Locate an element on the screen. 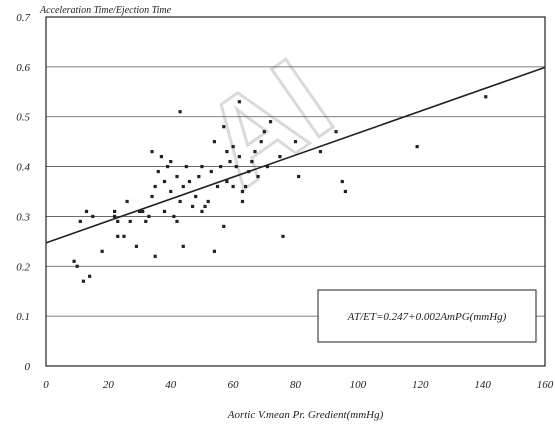  x-tick-labels: 0 20 40 60 80 100 120 140 160 is located at coordinates (298, 385).